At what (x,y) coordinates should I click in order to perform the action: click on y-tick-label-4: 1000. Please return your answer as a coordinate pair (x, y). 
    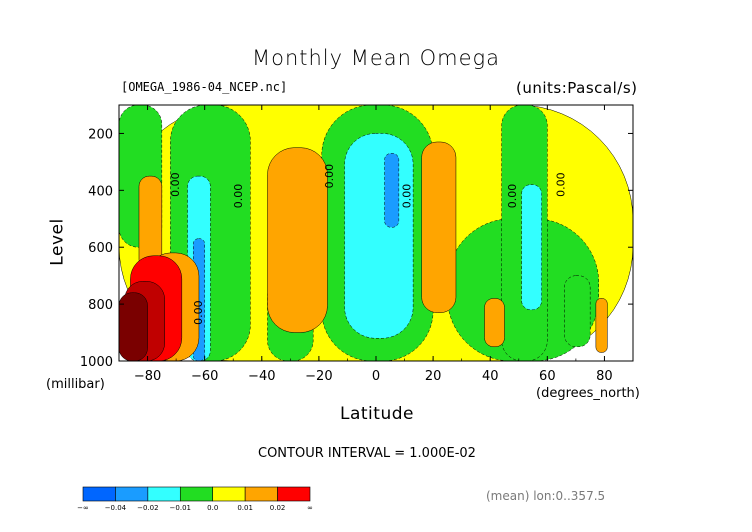
    Looking at the image, I should click on (96, 362).